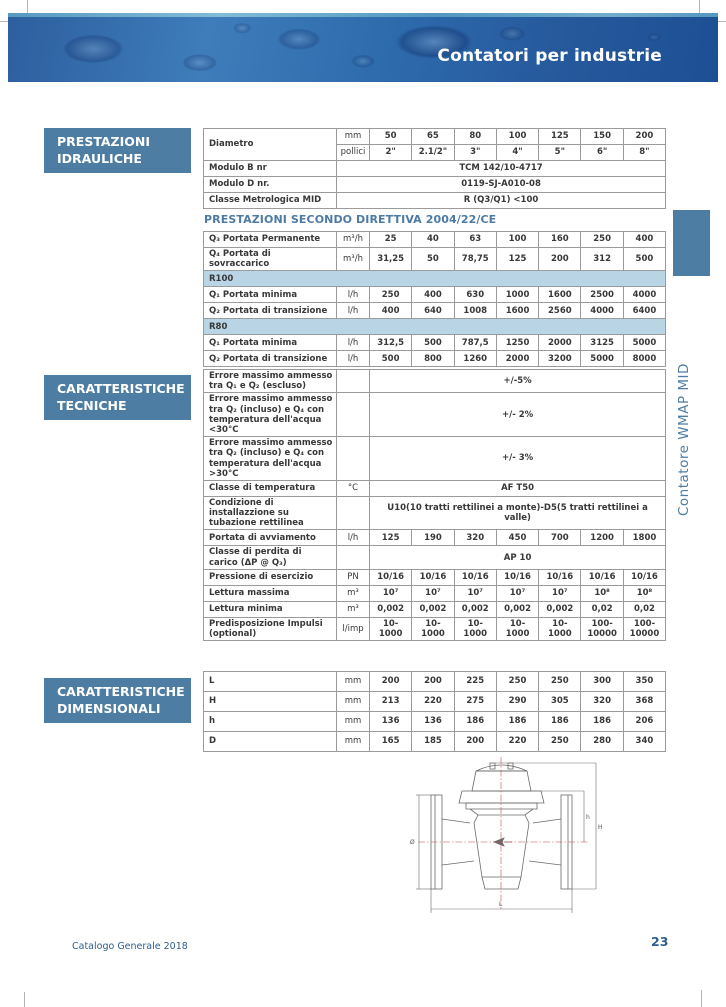 Image resolution: width=726 pixels, height=1007 pixels. What do you see at coordinates (390, 152) in the screenshot?
I see `value-cell: 2"` at bounding box center [390, 152].